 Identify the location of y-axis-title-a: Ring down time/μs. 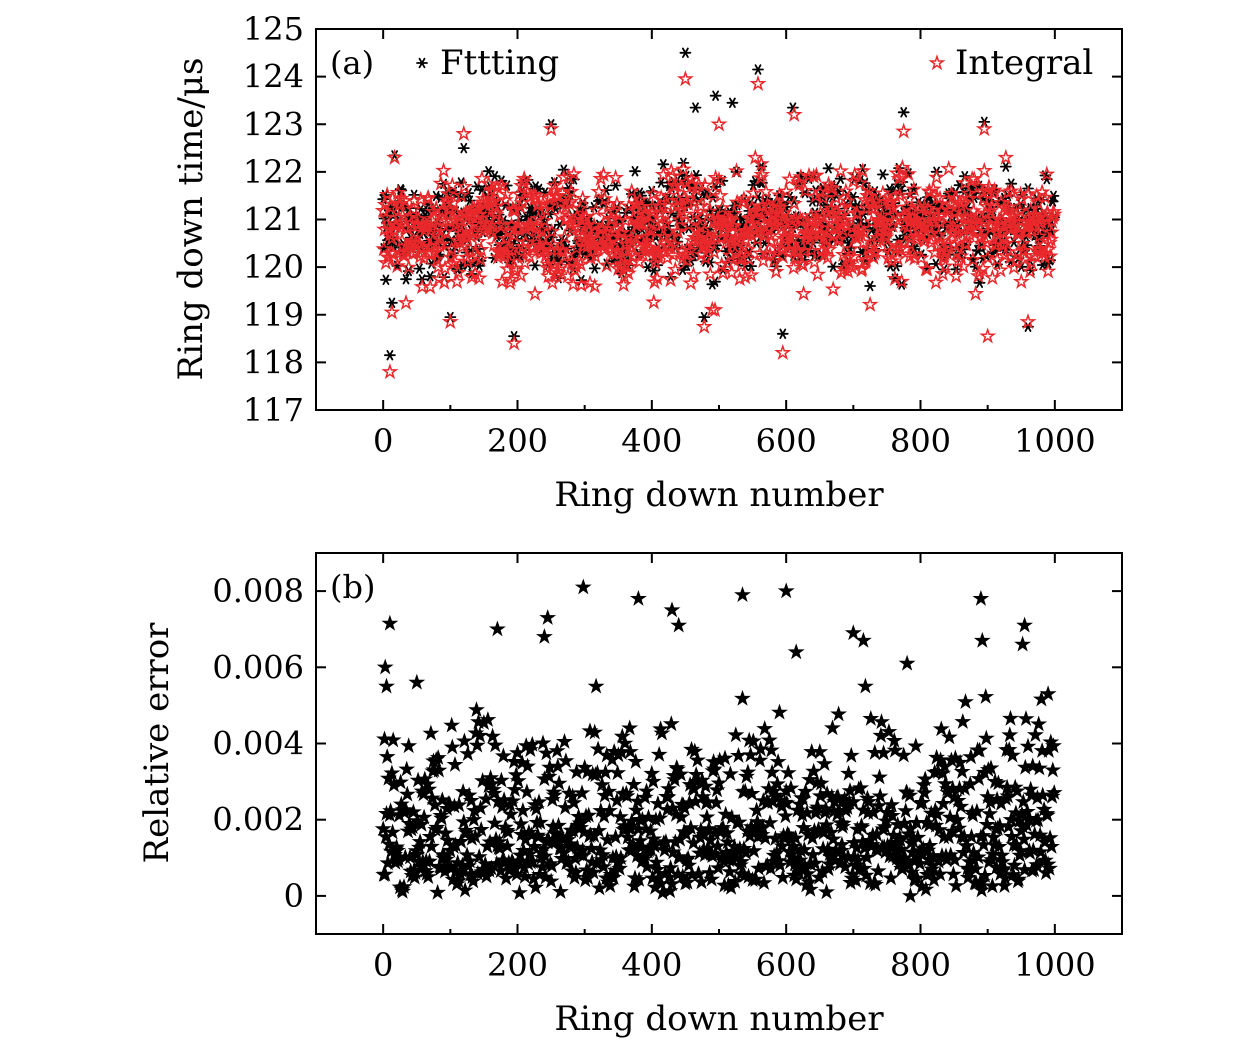
(191, 219).